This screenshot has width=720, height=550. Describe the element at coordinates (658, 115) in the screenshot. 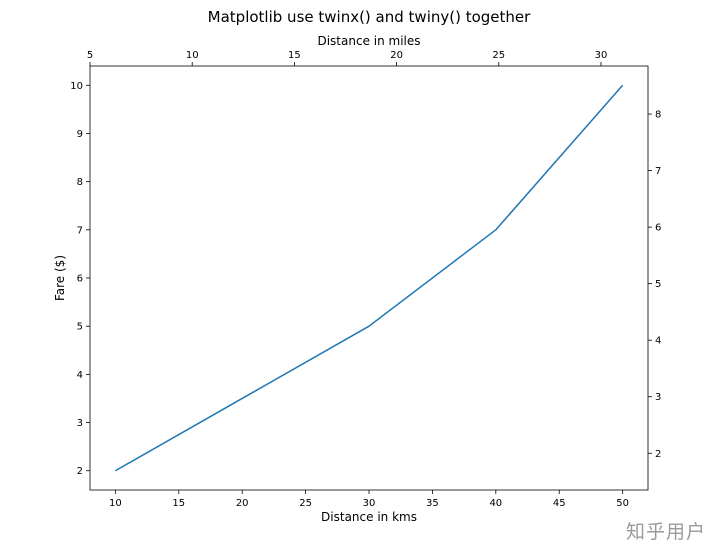

I see `right-y-tick-label: 8` at that location.